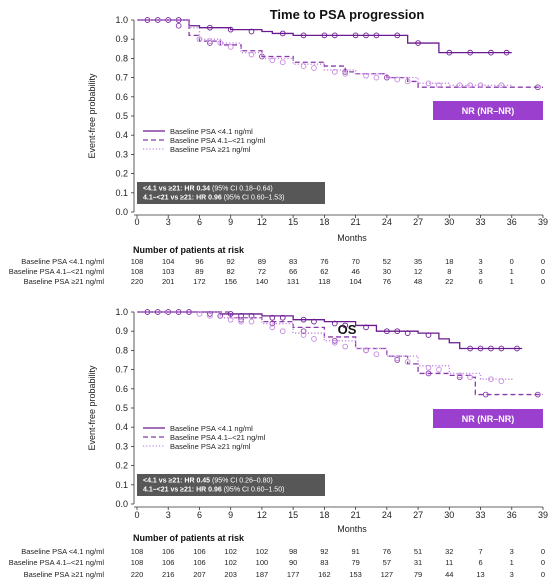 This screenshot has width=554, height=587. Describe the element at coordinates (121, 408) in the screenshot. I see `y-tick-label: 0.5` at that location.